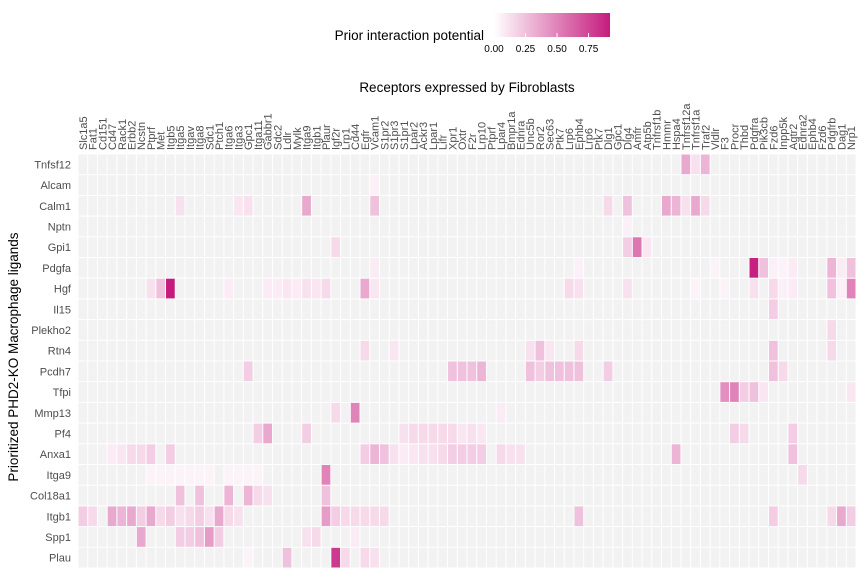 This screenshot has height=576, width=864. Describe the element at coordinates (346, 139) in the screenshot. I see `x-tick-label: Lrp1` at that location.